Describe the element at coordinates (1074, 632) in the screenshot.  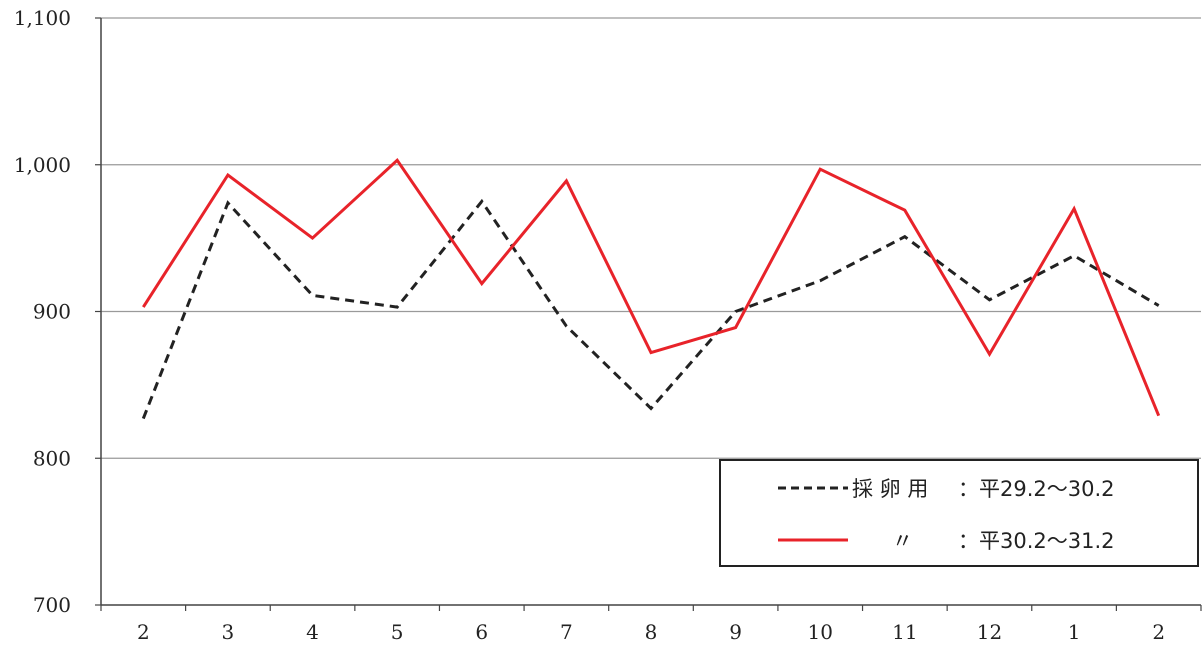
I see `x-tick-label: 1` at that location.